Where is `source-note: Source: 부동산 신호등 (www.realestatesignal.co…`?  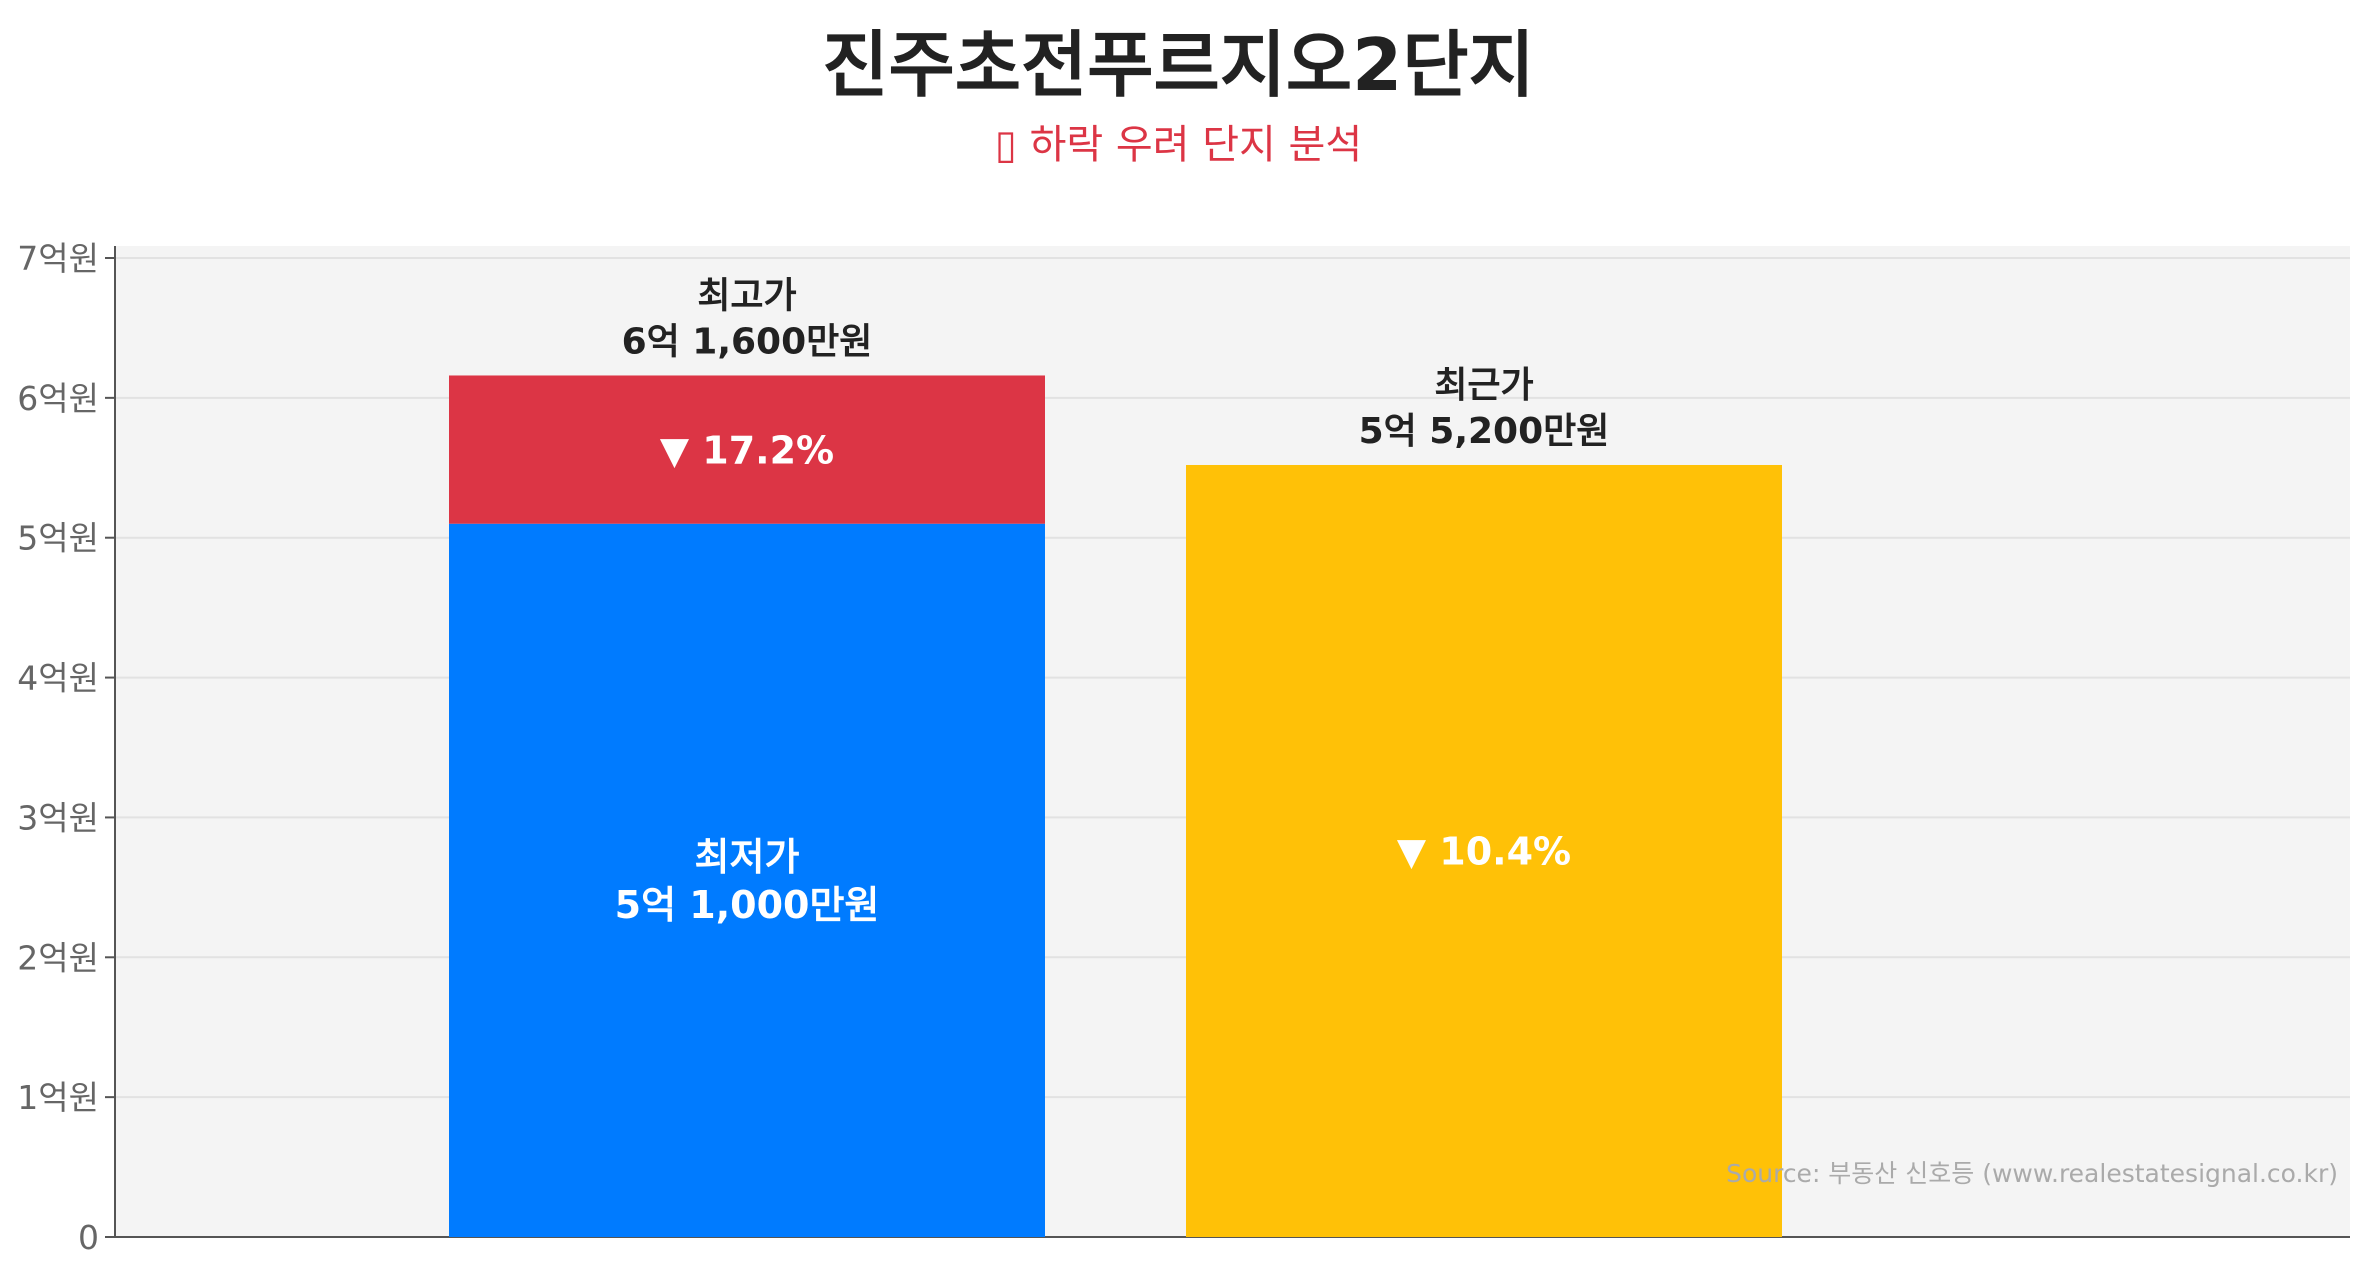
source-note: Source: 부동산 신호등 (www.realestatesignal.co… is located at coordinates (2032, 1173).